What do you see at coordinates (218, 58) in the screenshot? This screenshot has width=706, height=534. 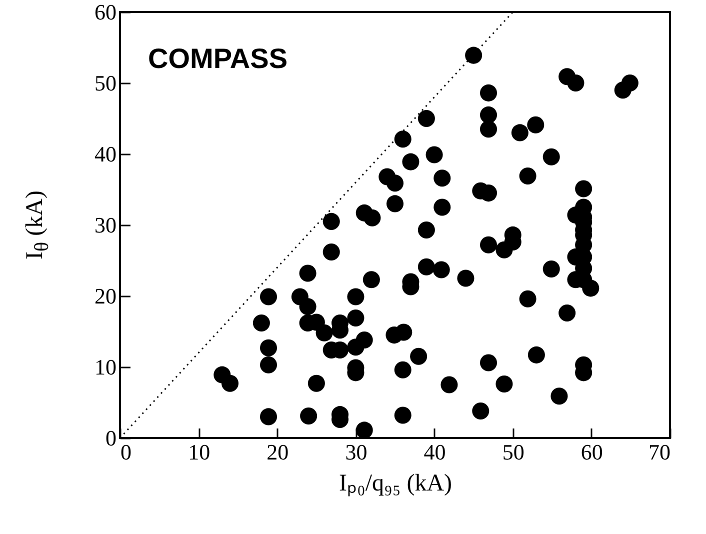 I see `annotation: COMPASS` at bounding box center [218, 58].